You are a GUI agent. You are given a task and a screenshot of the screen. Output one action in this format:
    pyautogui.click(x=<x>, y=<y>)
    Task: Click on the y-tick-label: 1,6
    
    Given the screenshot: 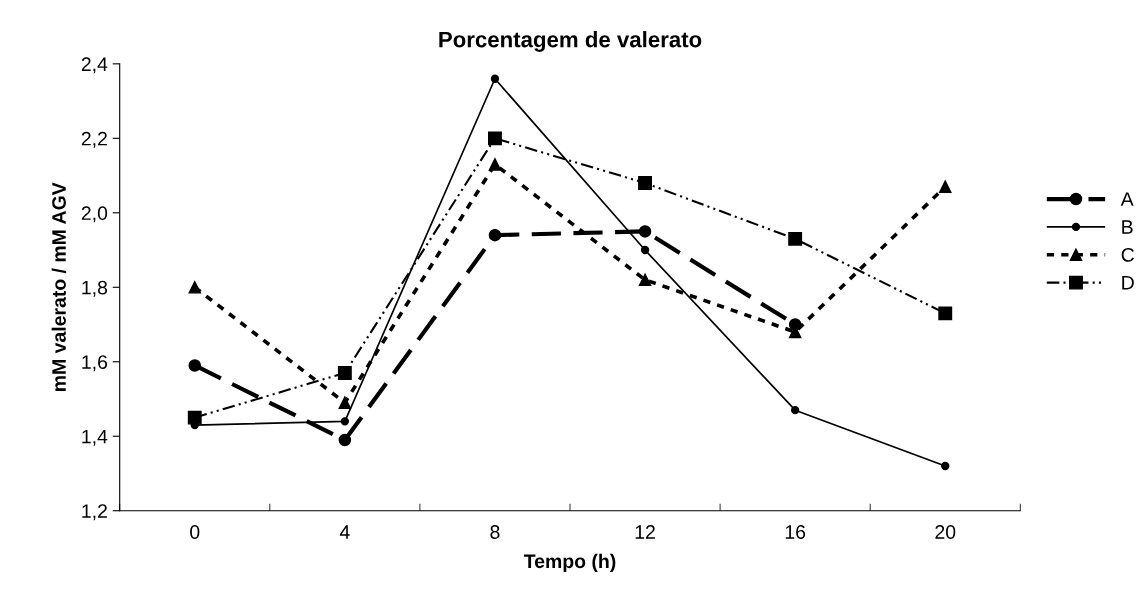 What is the action you would take?
    pyautogui.click(x=95, y=363)
    